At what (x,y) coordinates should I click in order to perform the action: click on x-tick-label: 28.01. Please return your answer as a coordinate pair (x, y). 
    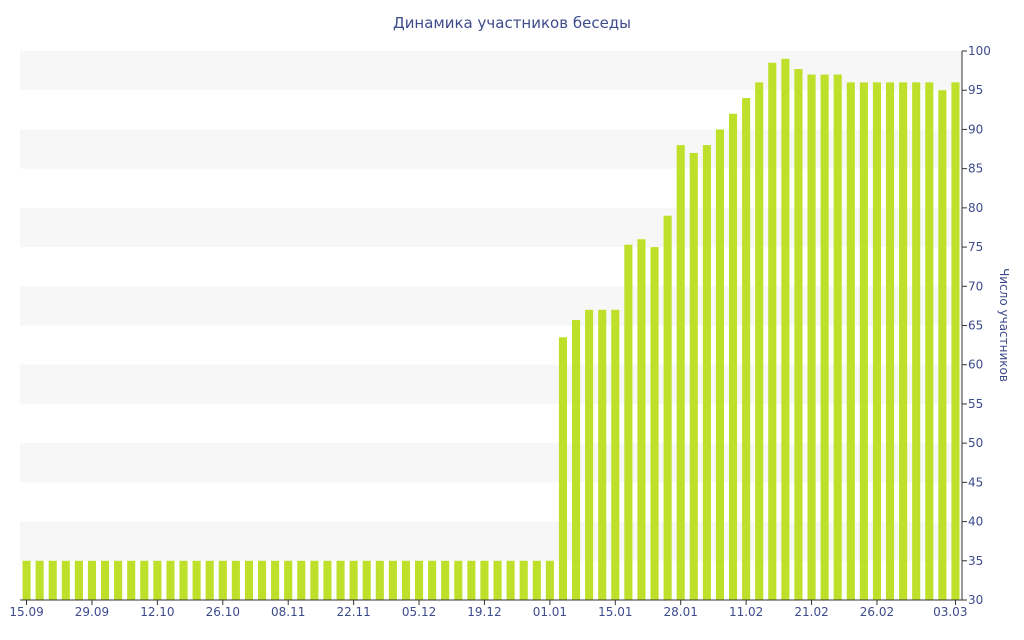
    Looking at the image, I should click on (681, 612).